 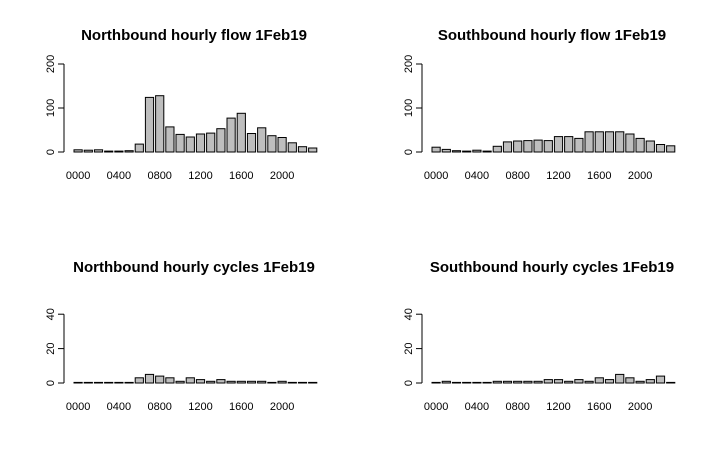 What do you see at coordinates (630, 143) in the screenshot?
I see `bar-1900` at bounding box center [630, 143].